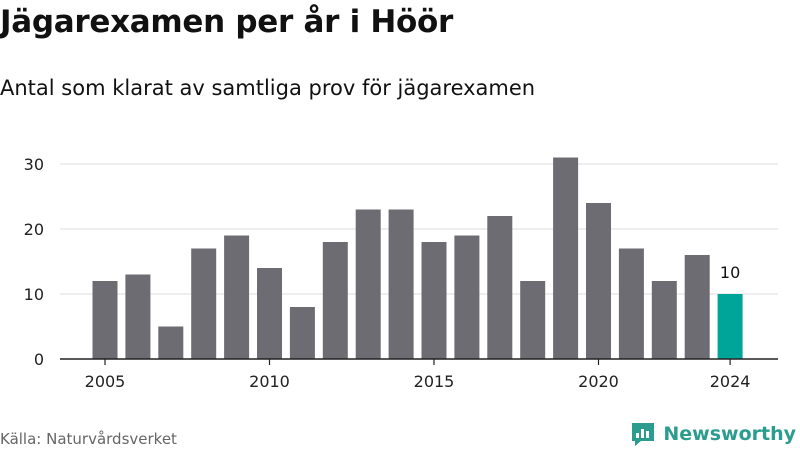  What do you see at coordinates (34, 164) in the screenshot?
I see `y-tick-label: 30` at bounding box center [34, 164].